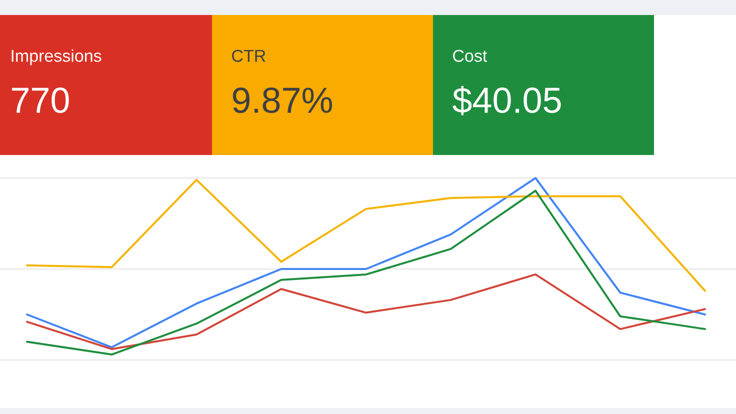 Image resolution: width=736 pixels, height=414 pixels. I want to click on text: 770, so click(40, 101).